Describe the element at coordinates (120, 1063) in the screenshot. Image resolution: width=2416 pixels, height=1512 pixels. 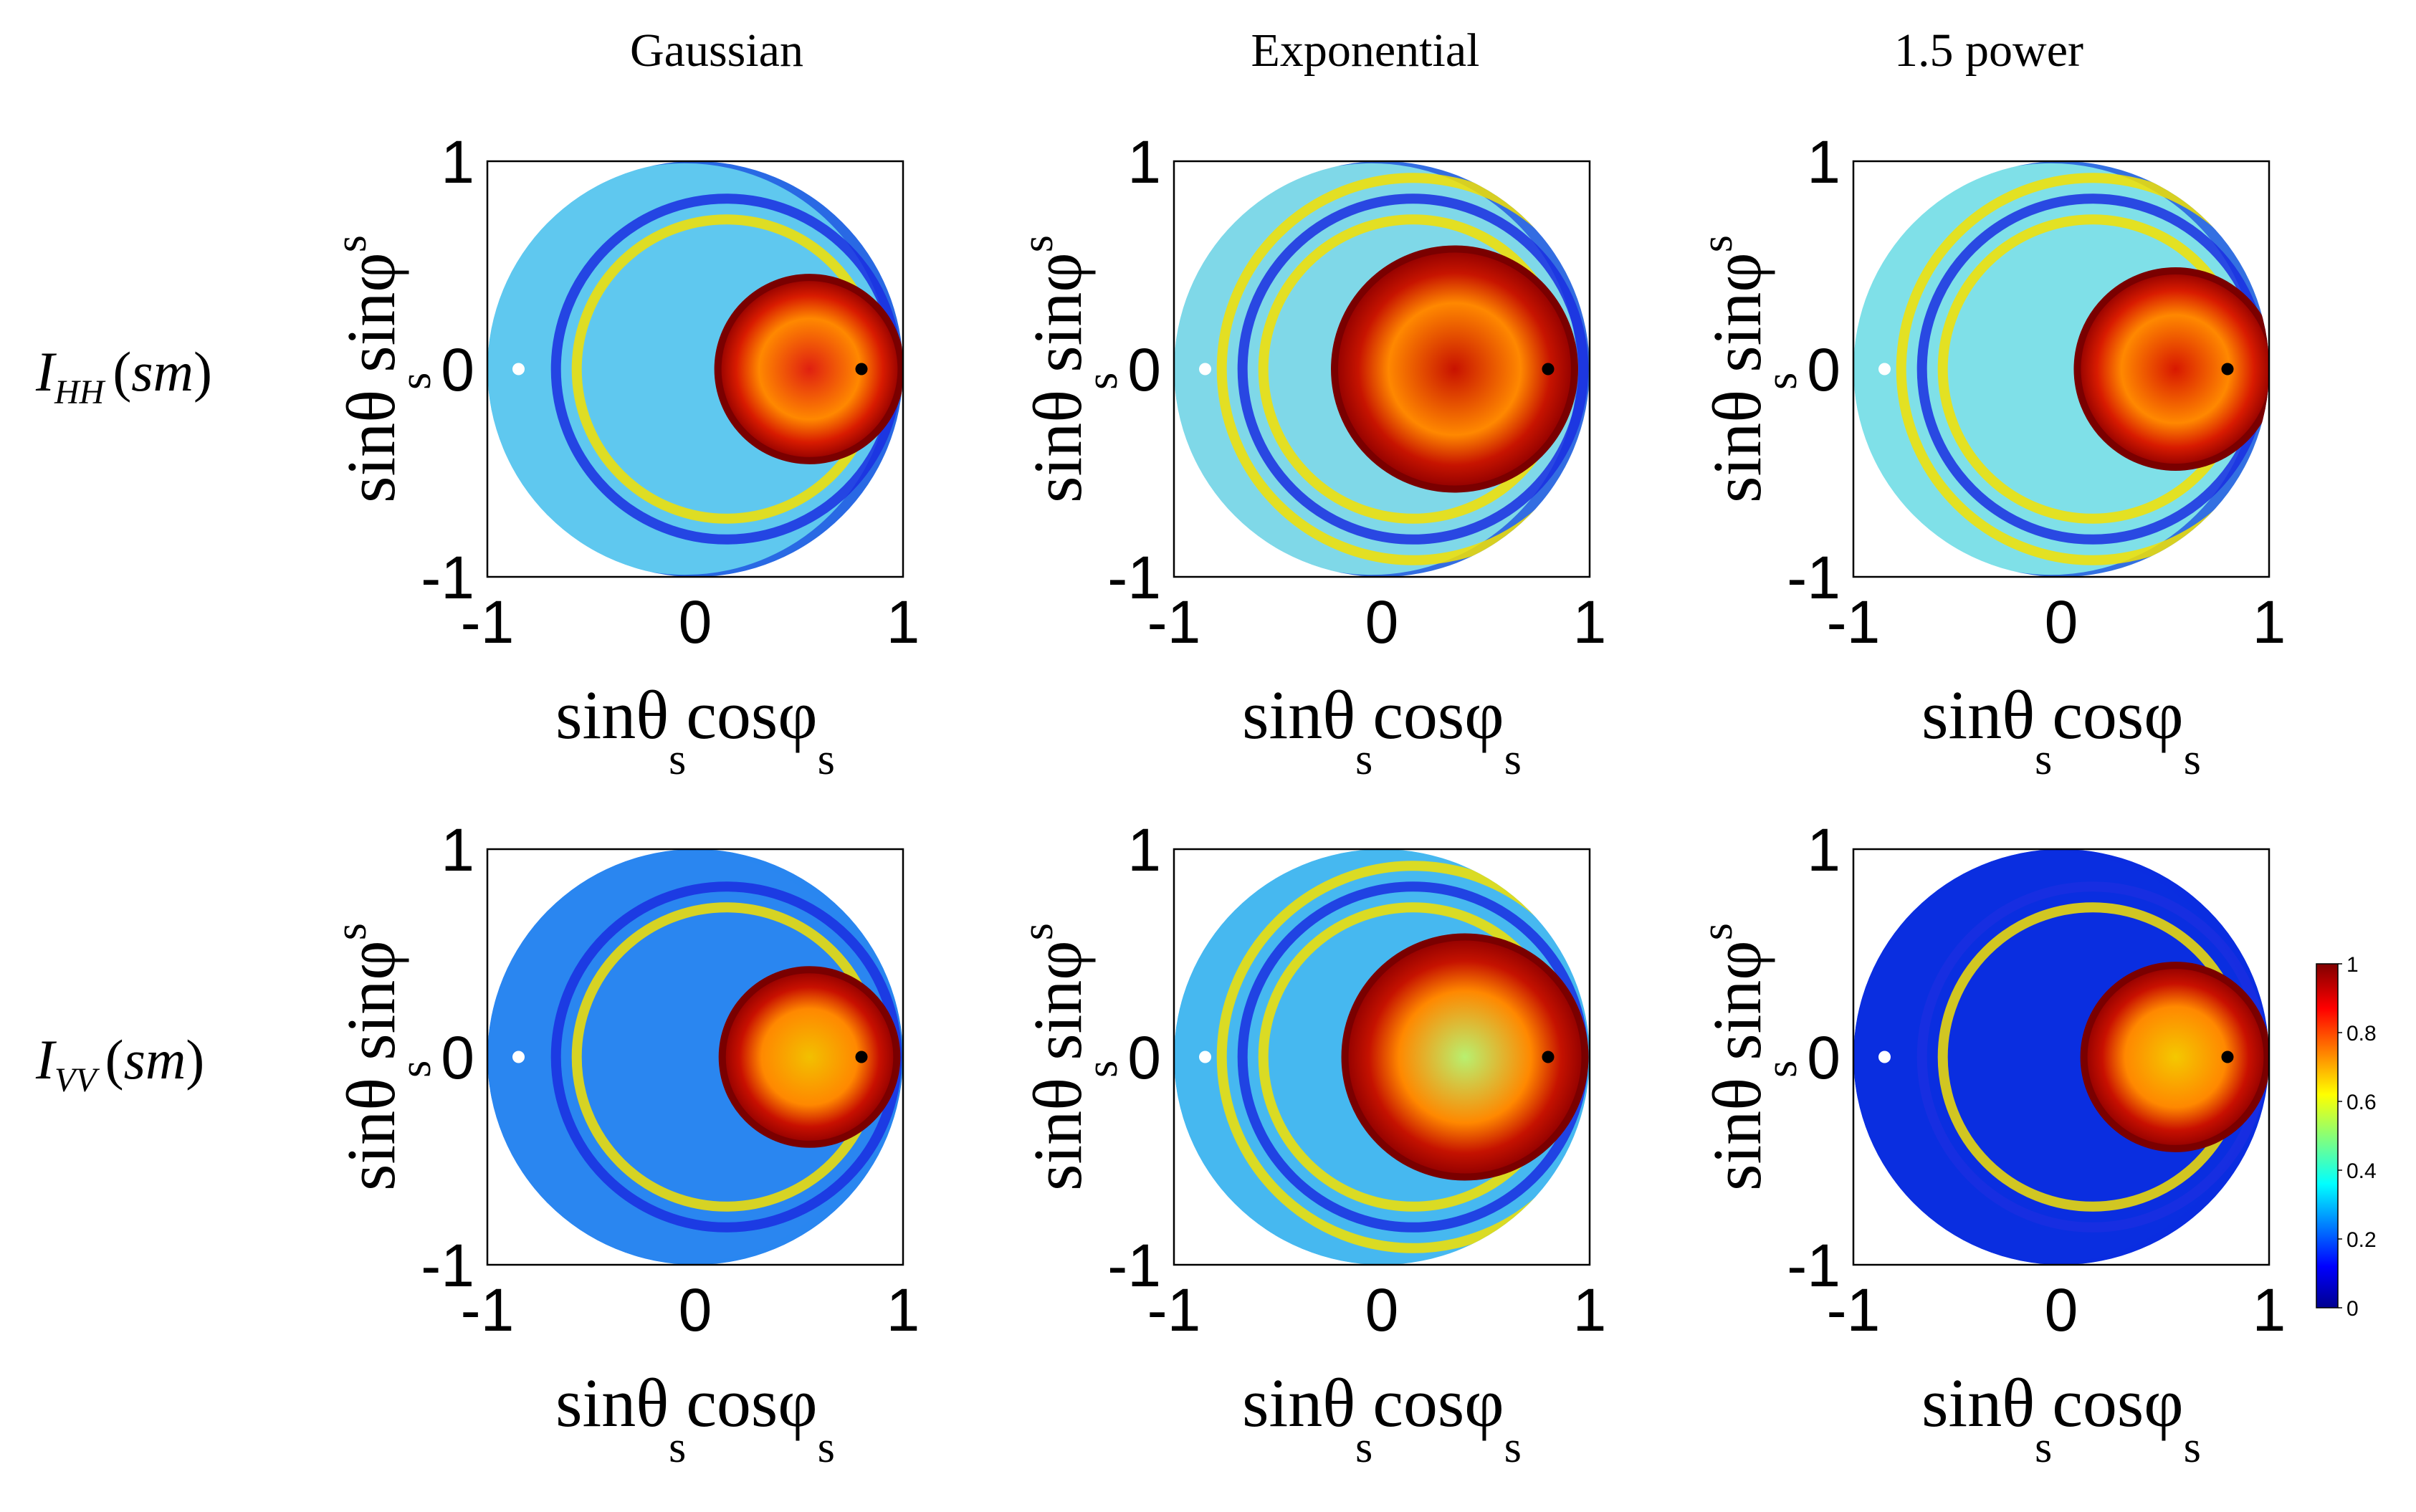
I see `row-label-1: IVV (sm)` at that location.